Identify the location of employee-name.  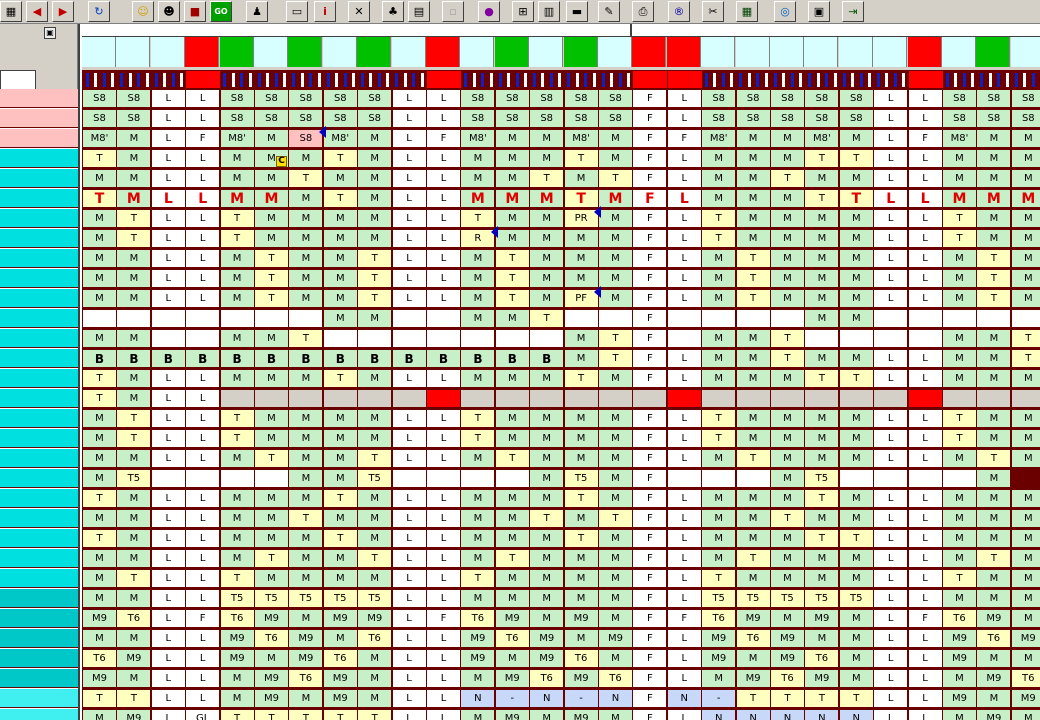
(39, 498).